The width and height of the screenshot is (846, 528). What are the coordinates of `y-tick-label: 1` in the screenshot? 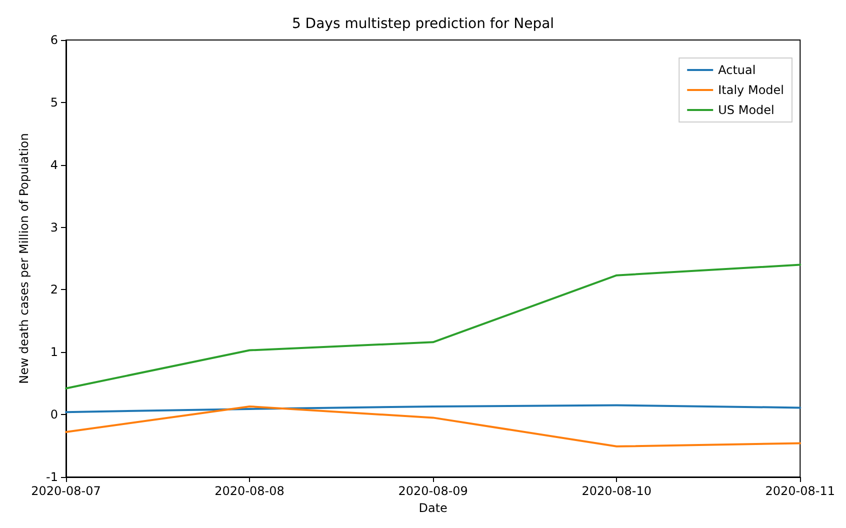 It's located at (54, 352).